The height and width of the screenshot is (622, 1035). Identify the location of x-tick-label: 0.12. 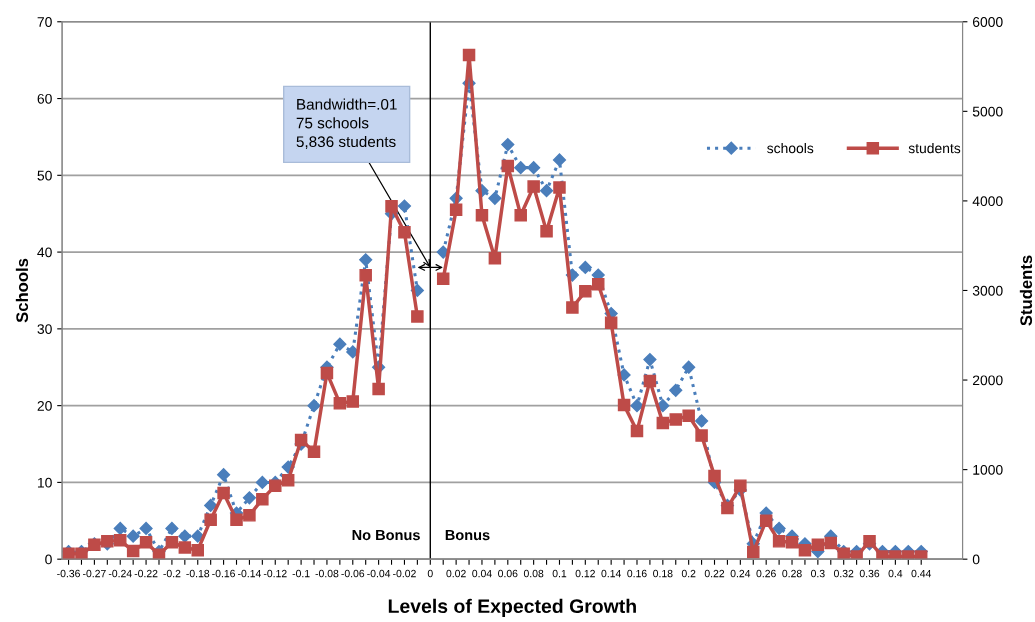
(585, 573).